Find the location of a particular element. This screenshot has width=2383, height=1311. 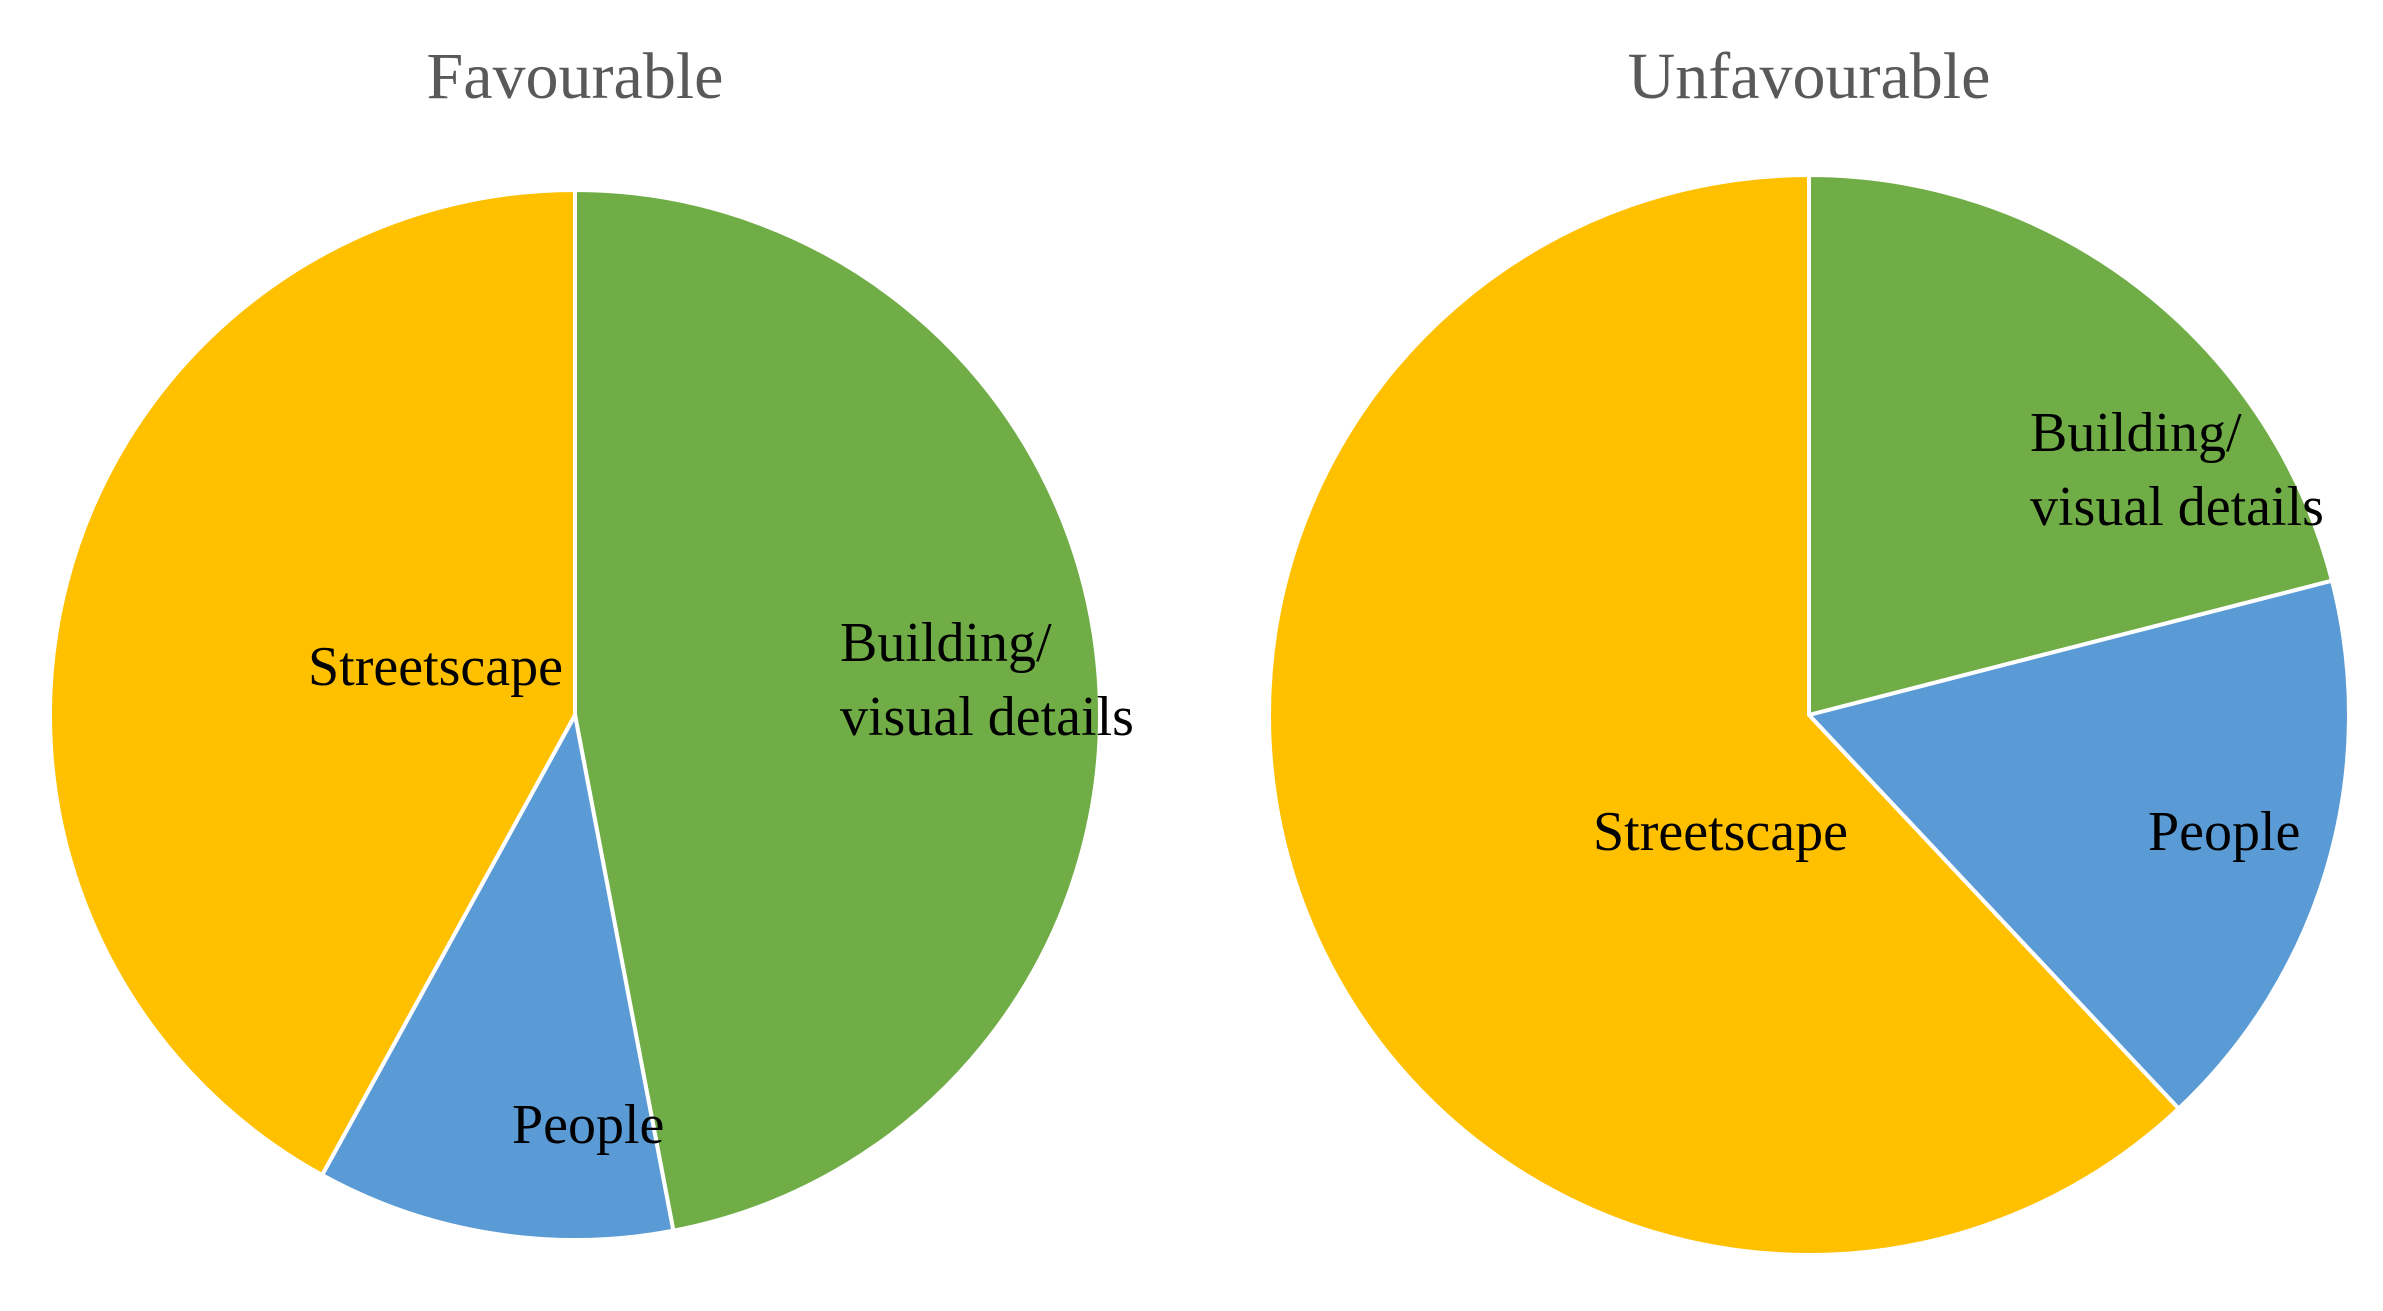

unfavourable-label-streetscape: Streetscape is located at coordinates (1720, 832).